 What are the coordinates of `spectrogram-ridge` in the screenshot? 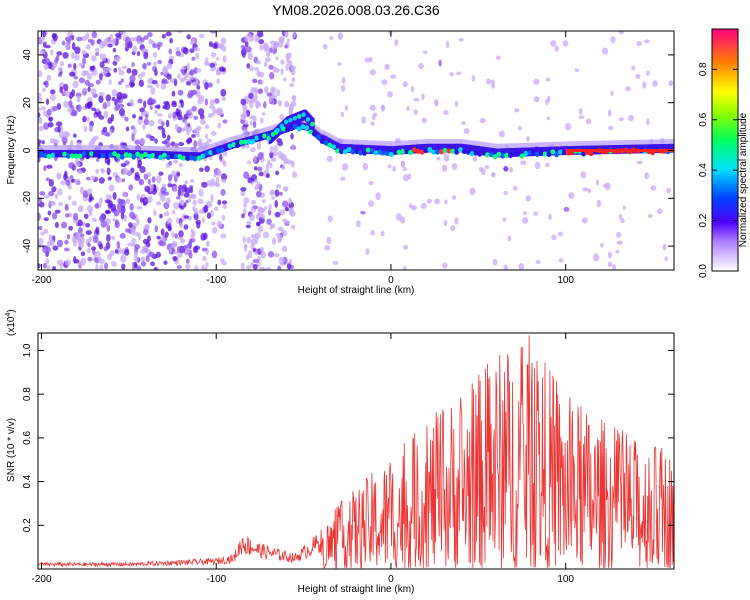 It's located at (356, 135).